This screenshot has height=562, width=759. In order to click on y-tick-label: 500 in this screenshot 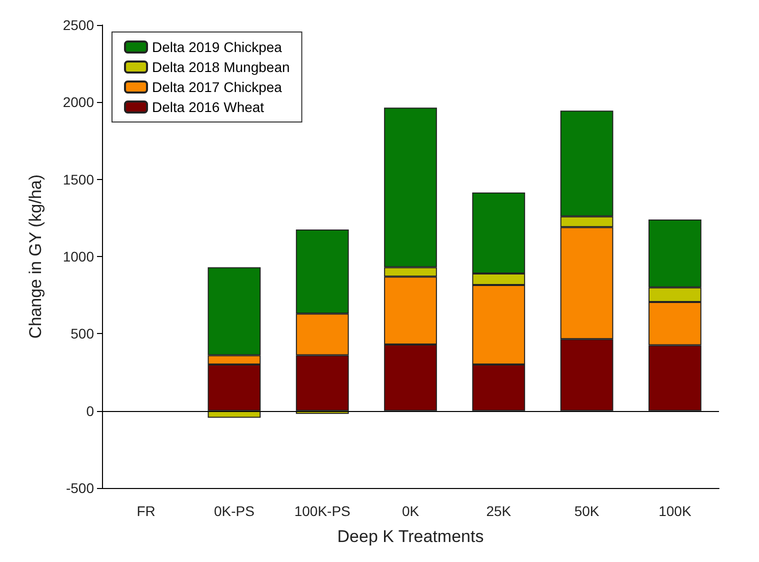, I will do `click(82, 334)`.